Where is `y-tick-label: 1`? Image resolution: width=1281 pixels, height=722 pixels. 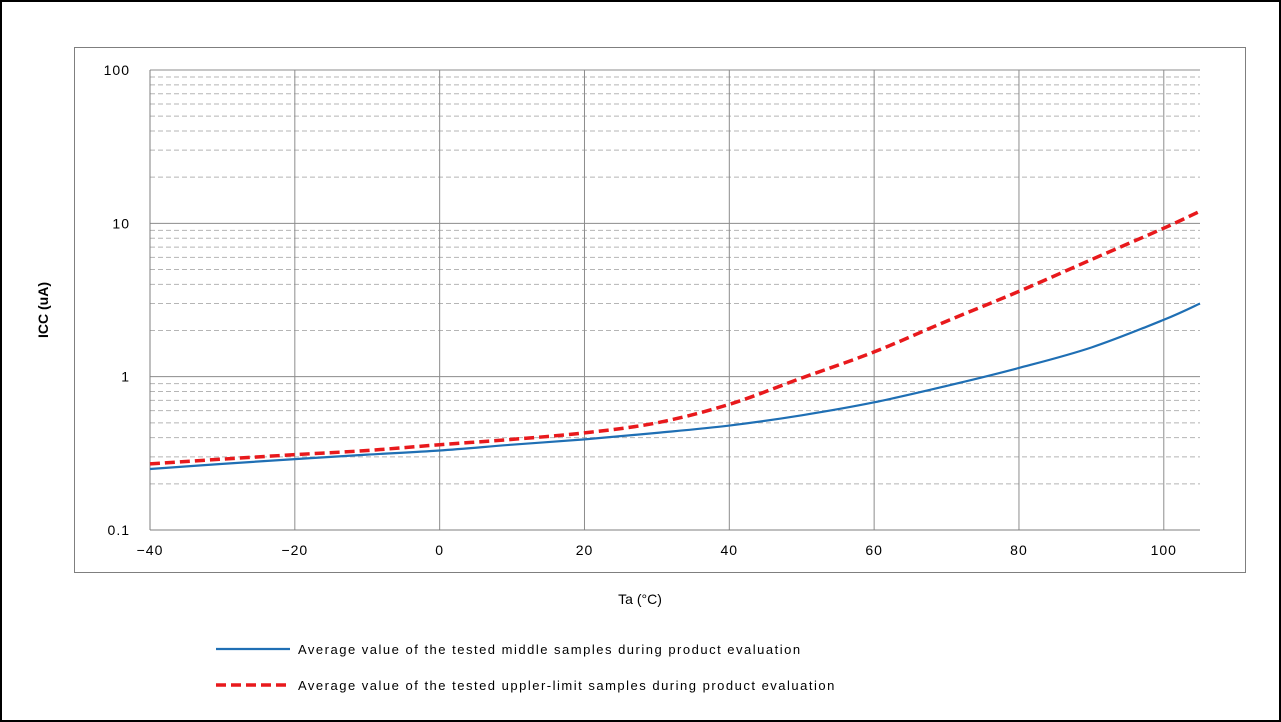
y-tick-label: 1 is located at coordinates (125, 377).